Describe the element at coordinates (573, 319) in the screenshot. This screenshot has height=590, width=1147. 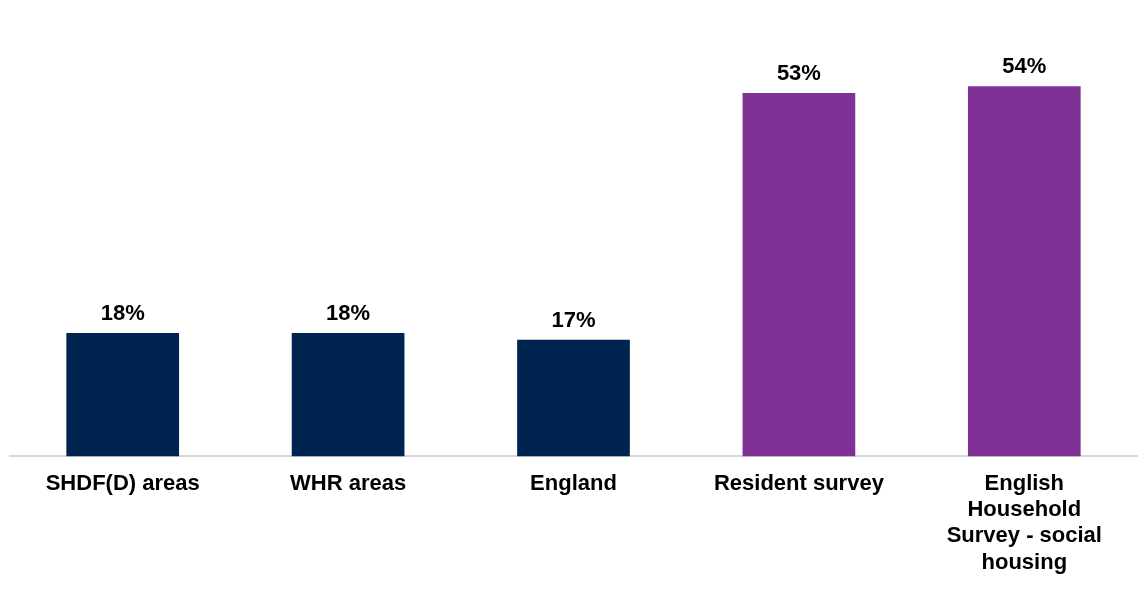
I see `data-label: 17%` at that location.